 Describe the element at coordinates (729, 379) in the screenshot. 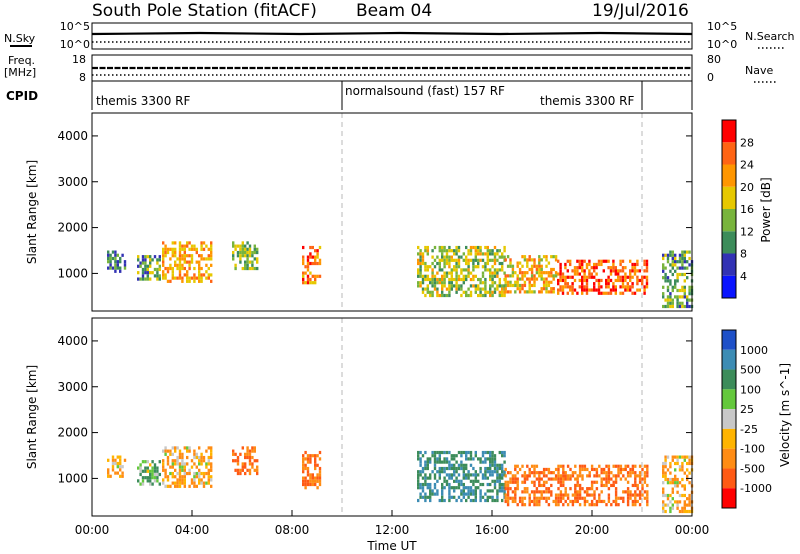

I see `colorbar-swatch` at that location.